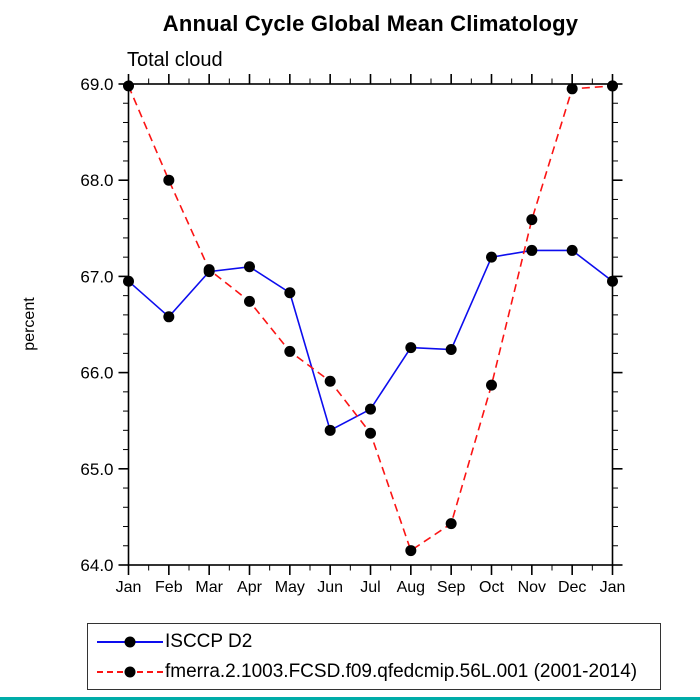  I want to click on x-tick-label: Oct, so click(491, 587).